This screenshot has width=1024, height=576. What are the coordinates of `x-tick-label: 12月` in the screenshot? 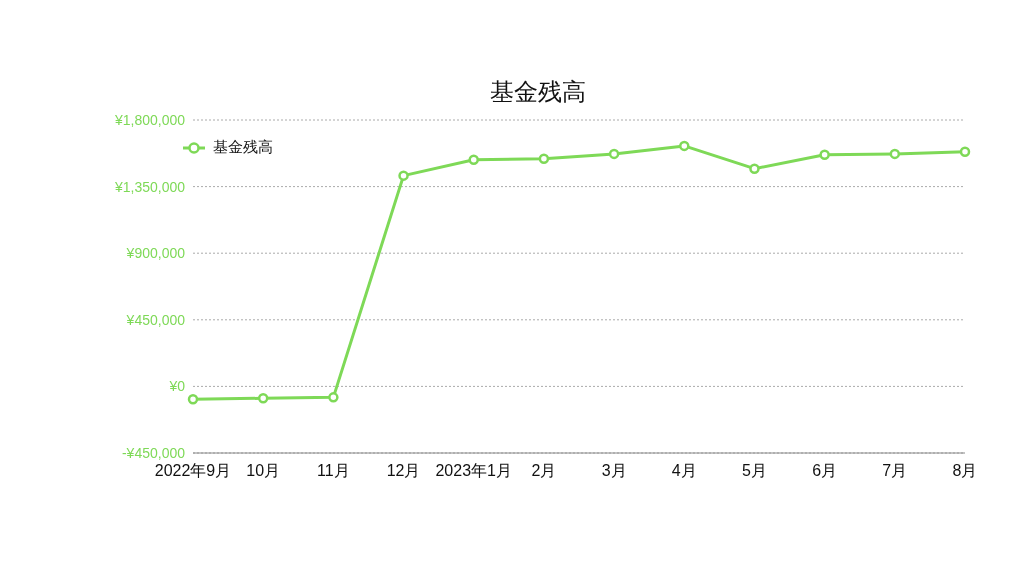 It's located at (403, 471).